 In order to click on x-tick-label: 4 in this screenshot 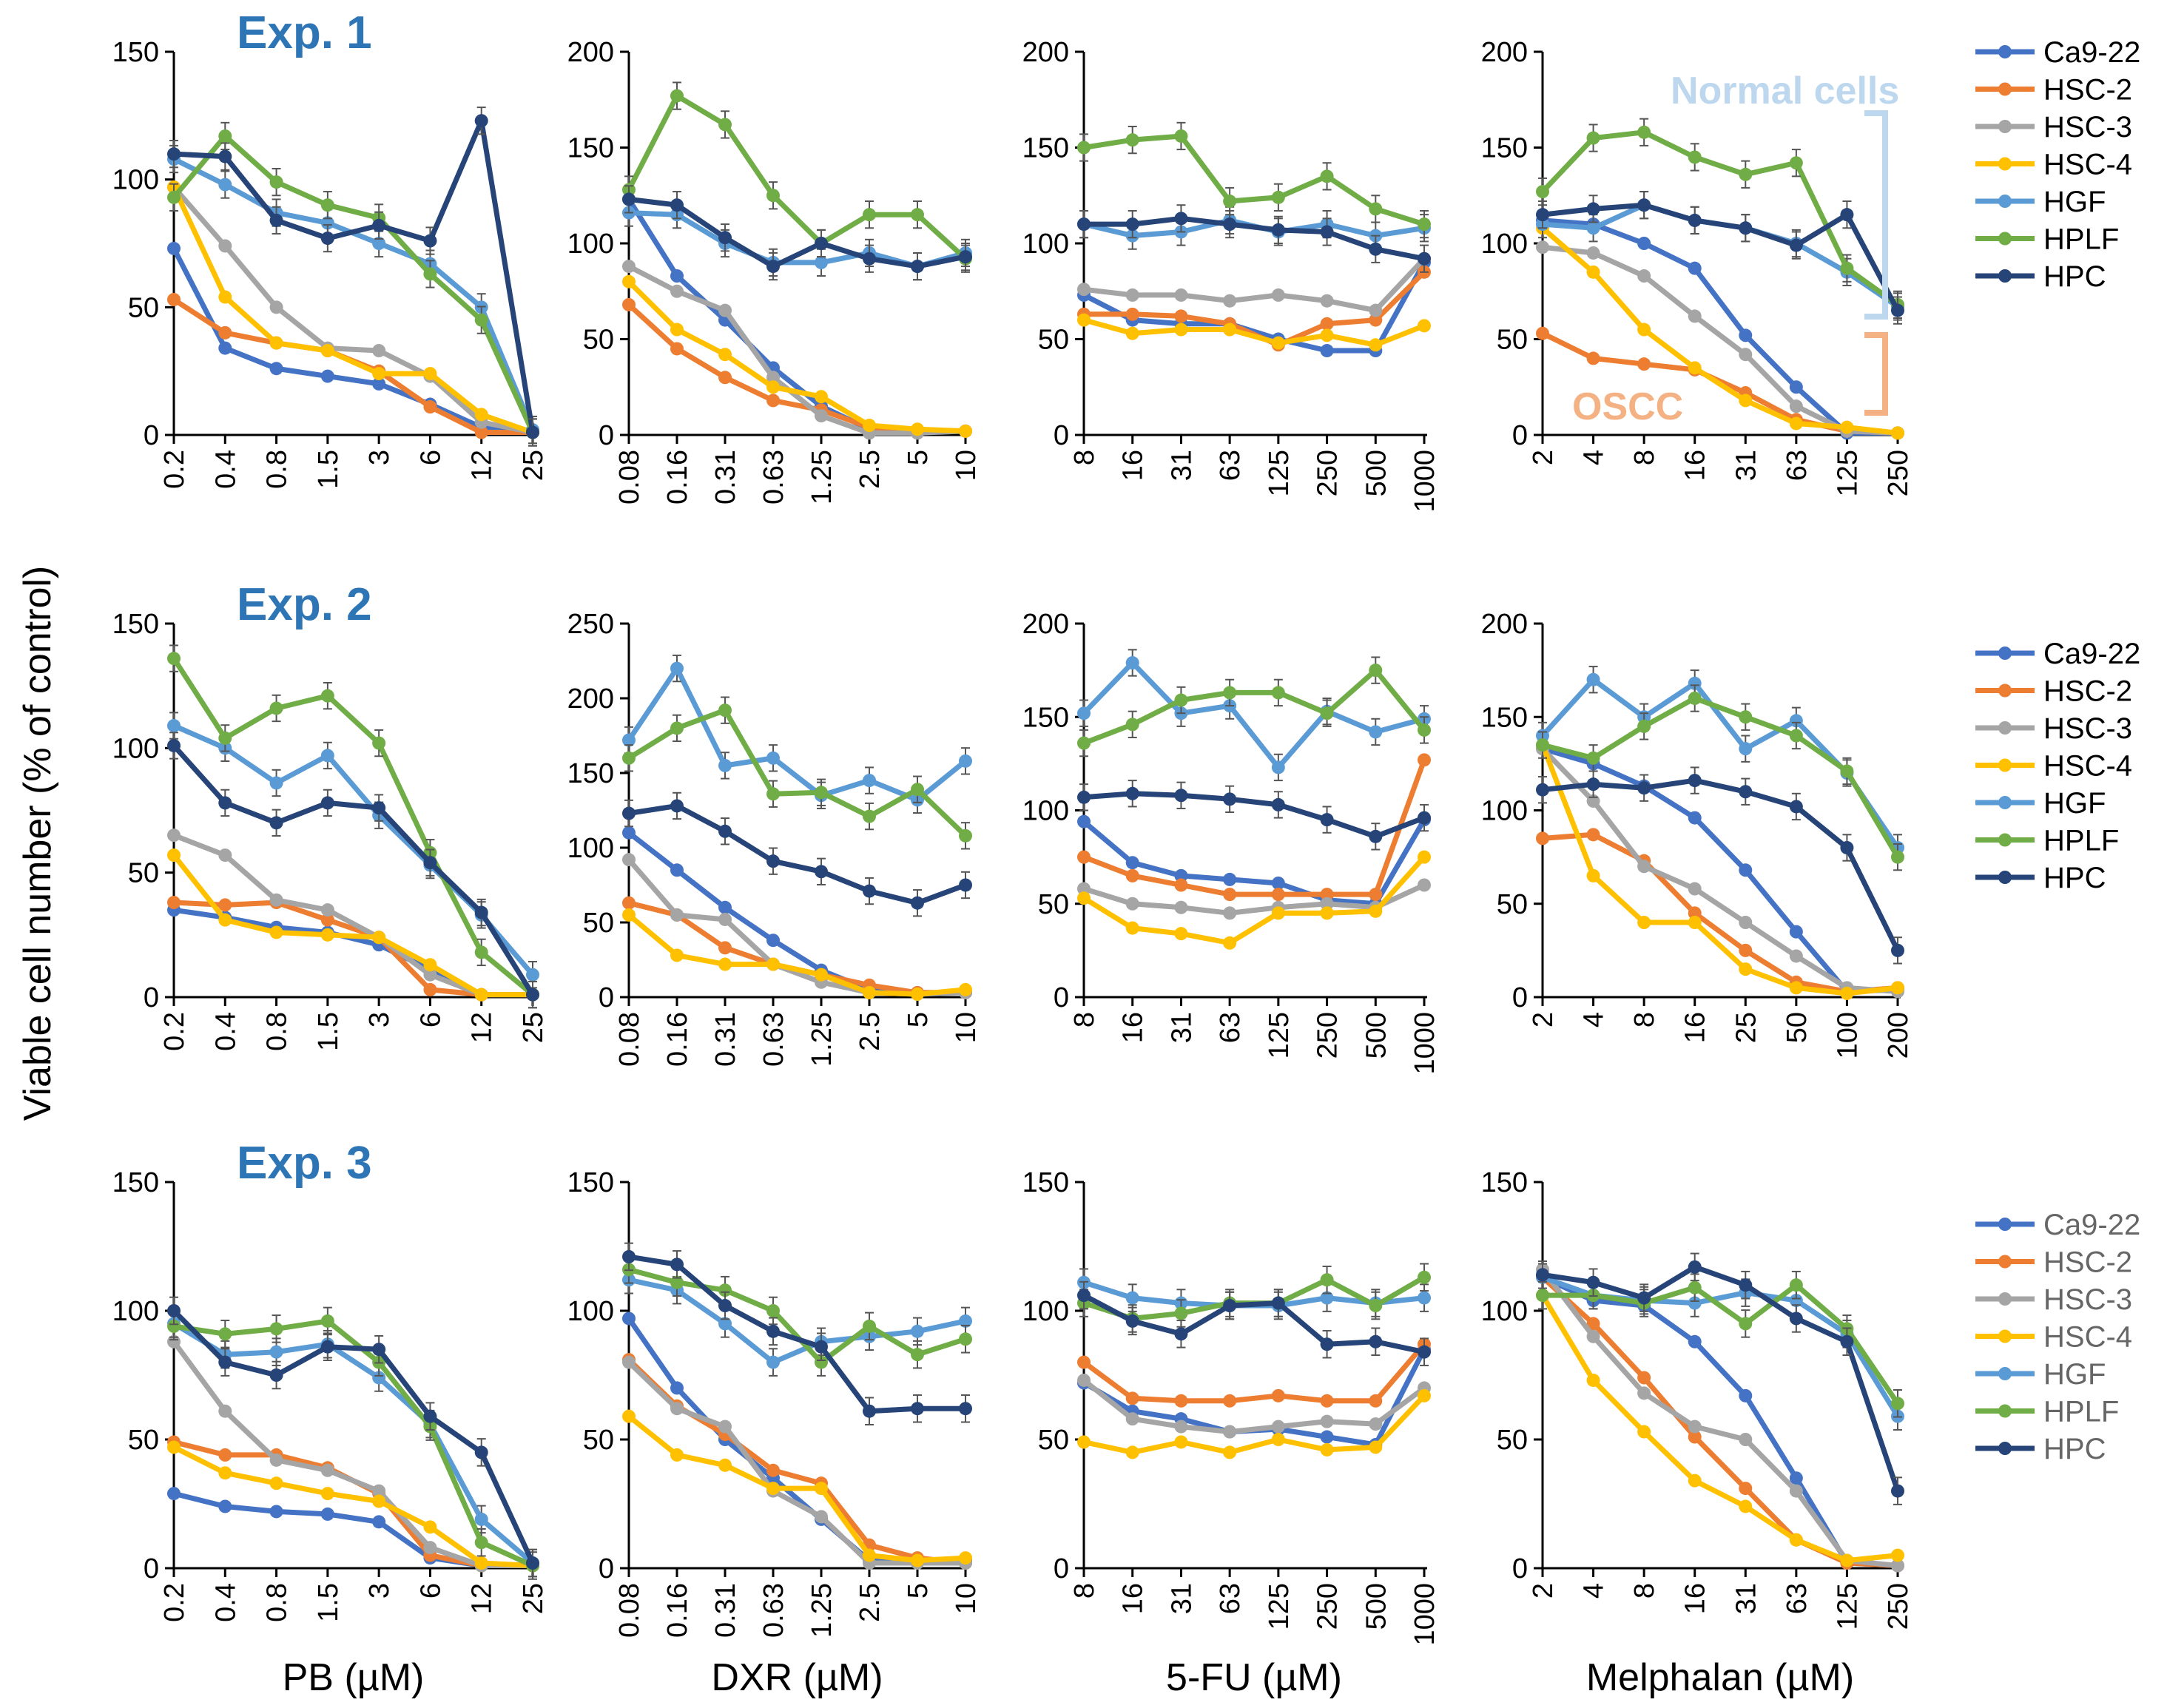, I will do `click(1594, 1019)`.